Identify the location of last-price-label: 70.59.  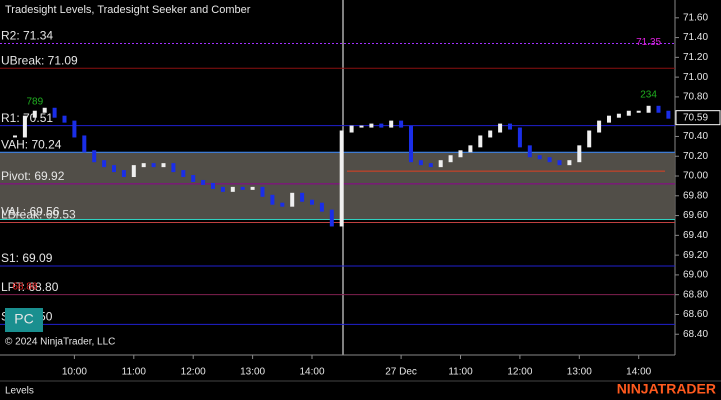
(695, 117).